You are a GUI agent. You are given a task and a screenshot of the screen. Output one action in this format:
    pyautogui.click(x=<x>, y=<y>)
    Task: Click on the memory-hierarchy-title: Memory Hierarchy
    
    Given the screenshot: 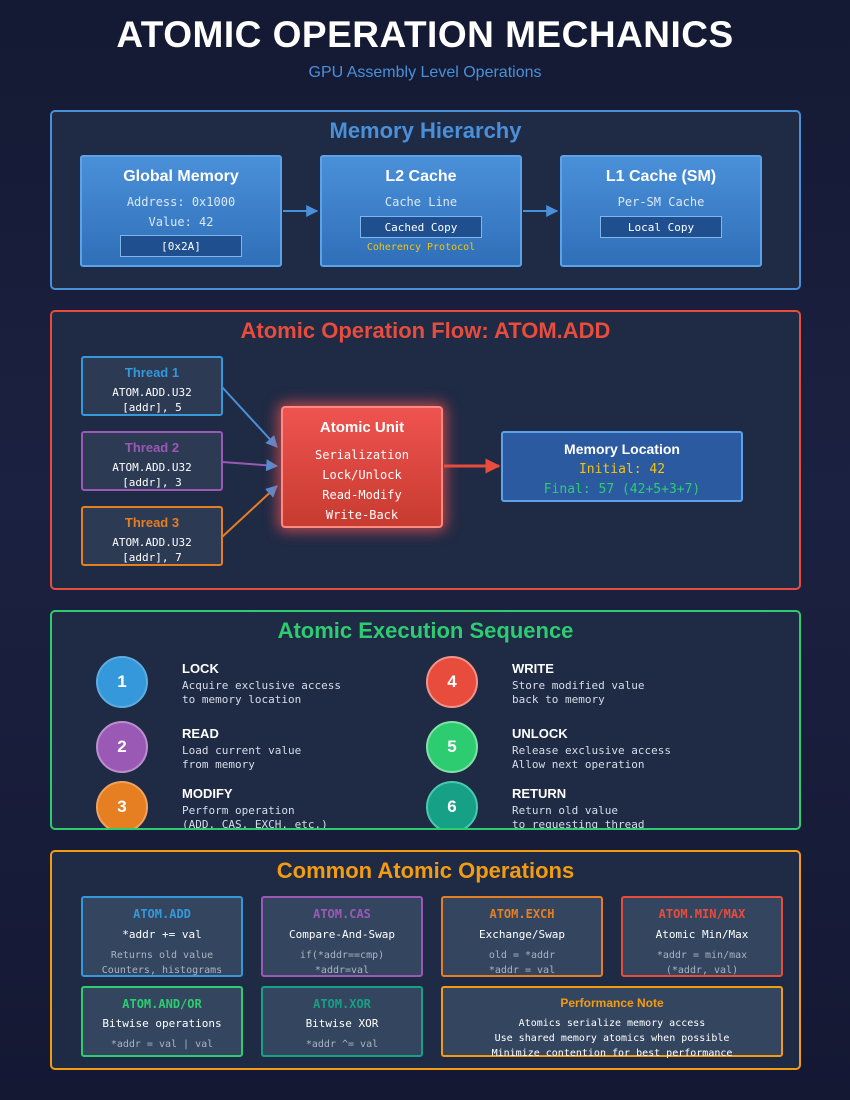 What is the action you would take?
    pyautogui.click(x=425, y=130)
    